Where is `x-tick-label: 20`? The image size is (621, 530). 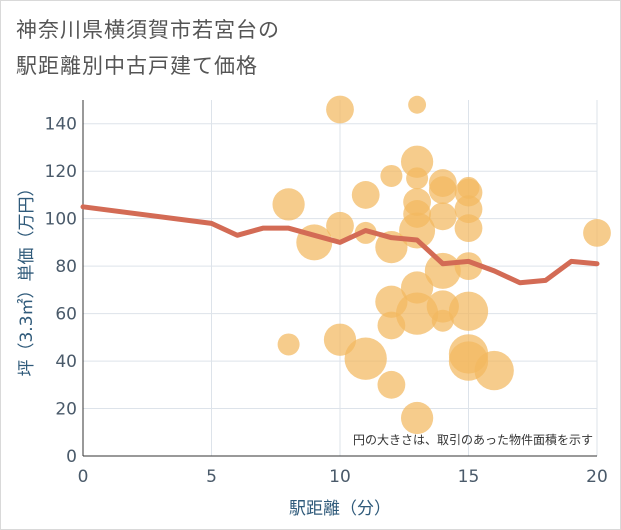
x-tick-label: 20 is located at coordinates (597, 477).